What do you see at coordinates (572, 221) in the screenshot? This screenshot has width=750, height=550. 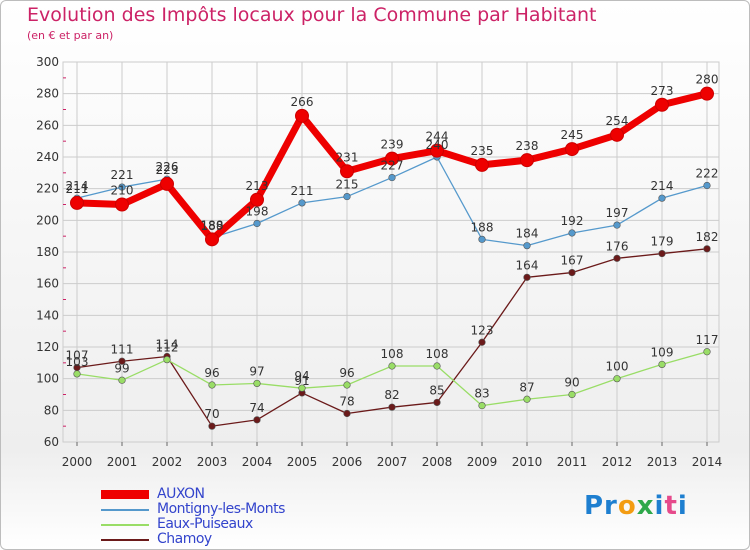 I see `data-label-montigny-les-monts: 192` at bounding box center [572, 221].